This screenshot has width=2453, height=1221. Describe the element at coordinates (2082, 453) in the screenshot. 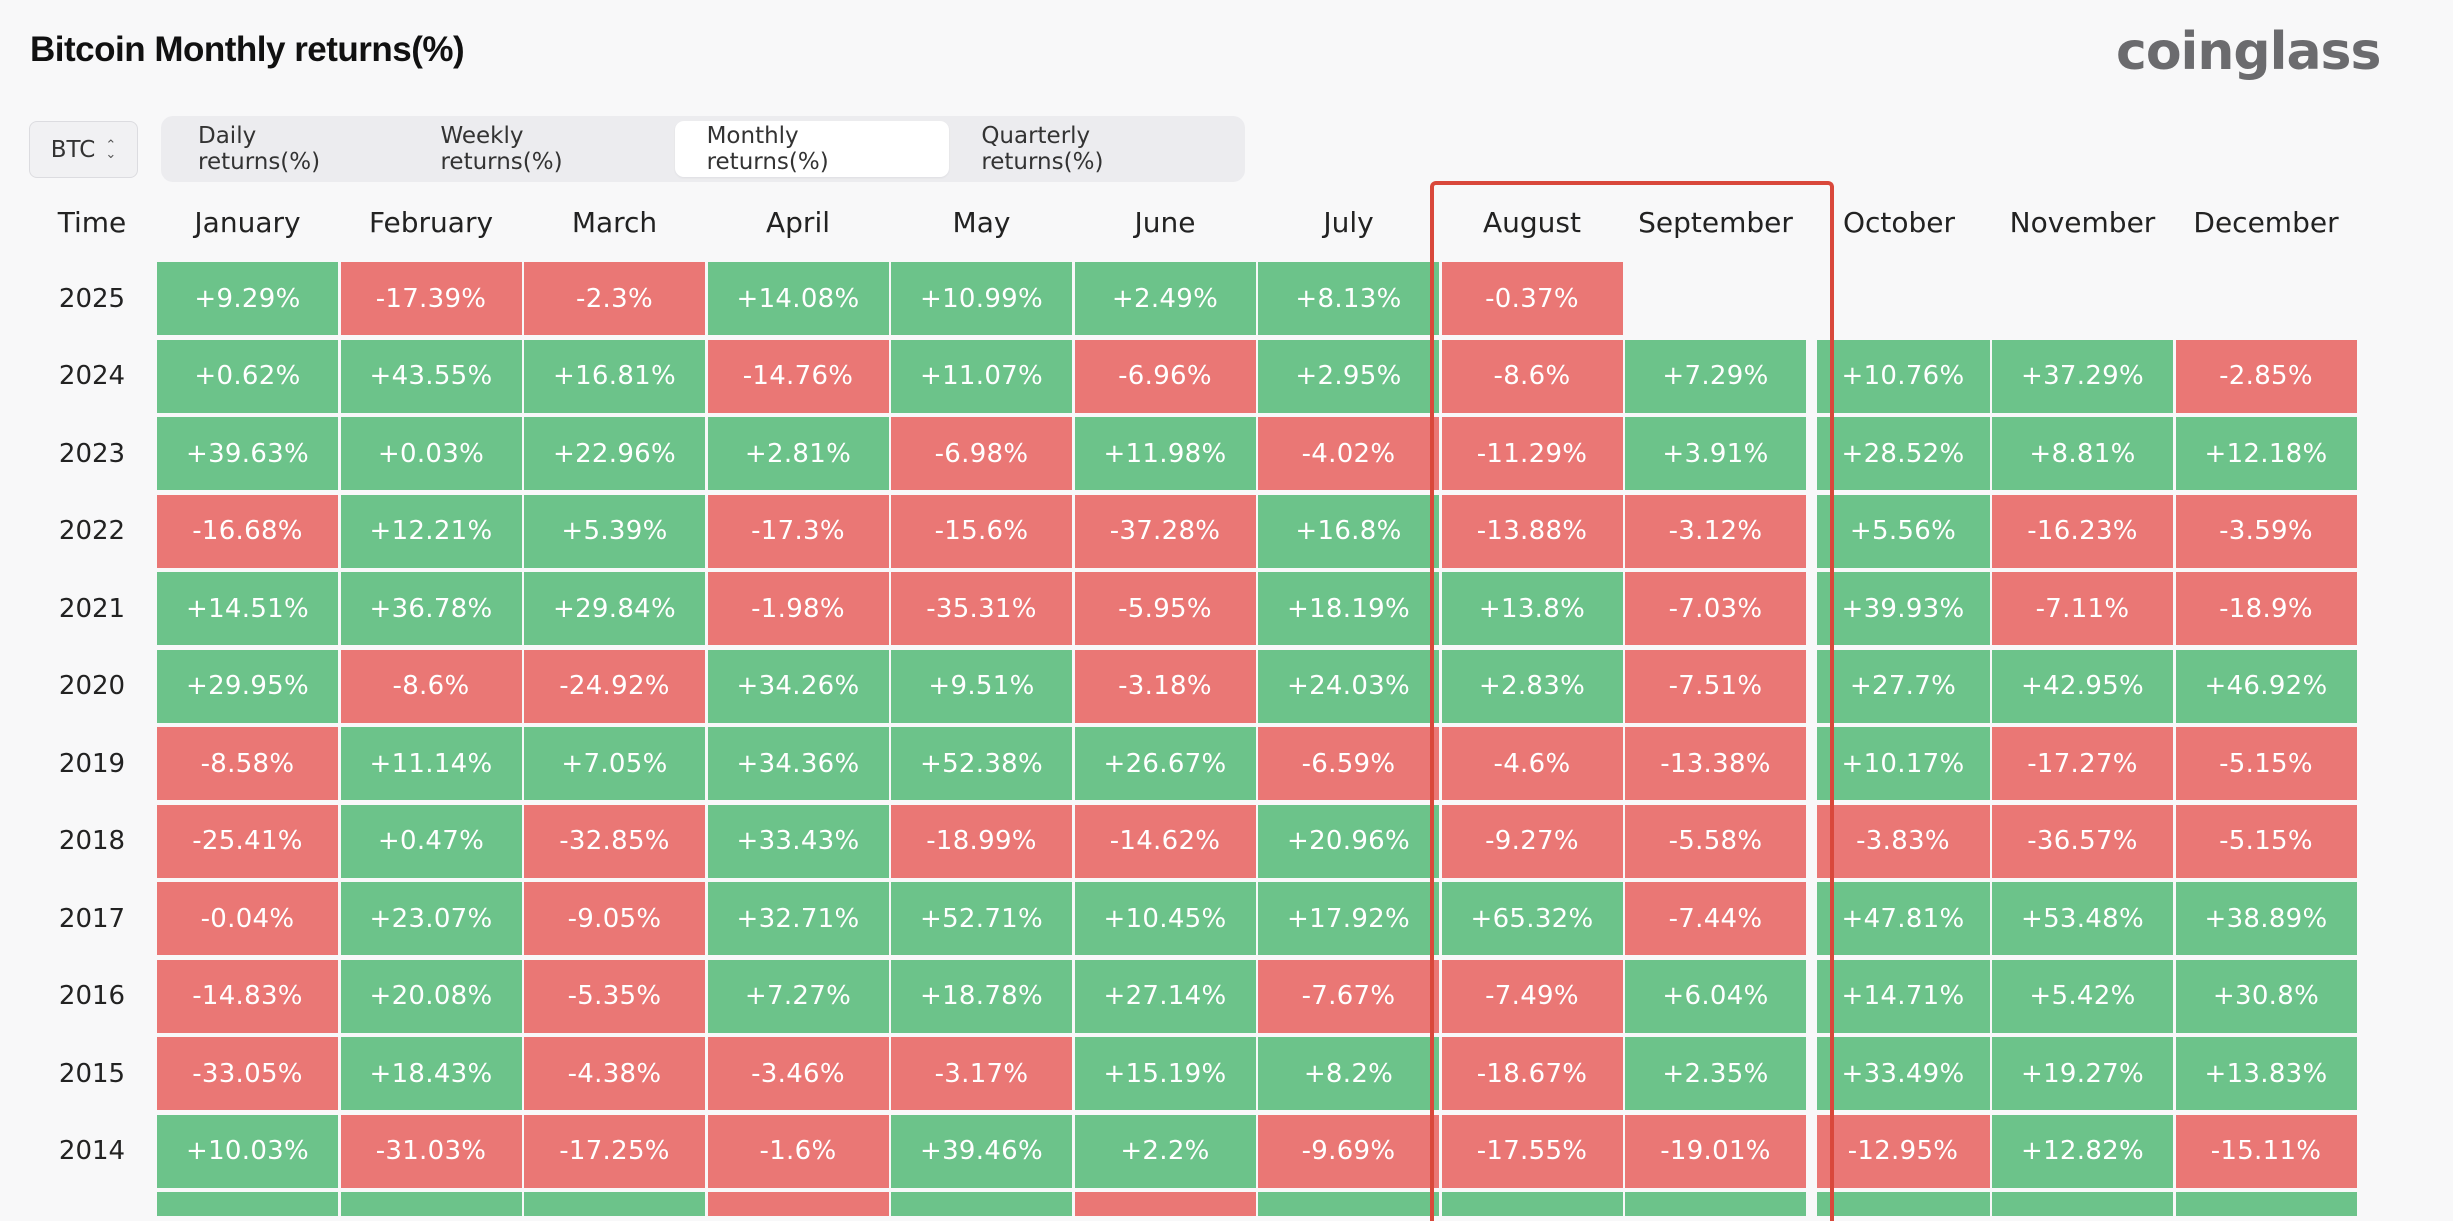

I see `return-cell: +8.81%` at that location.